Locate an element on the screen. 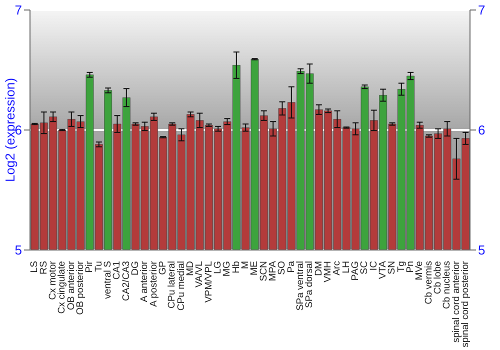  x-tick-label: A posterior is located at coordinates (154, 283).